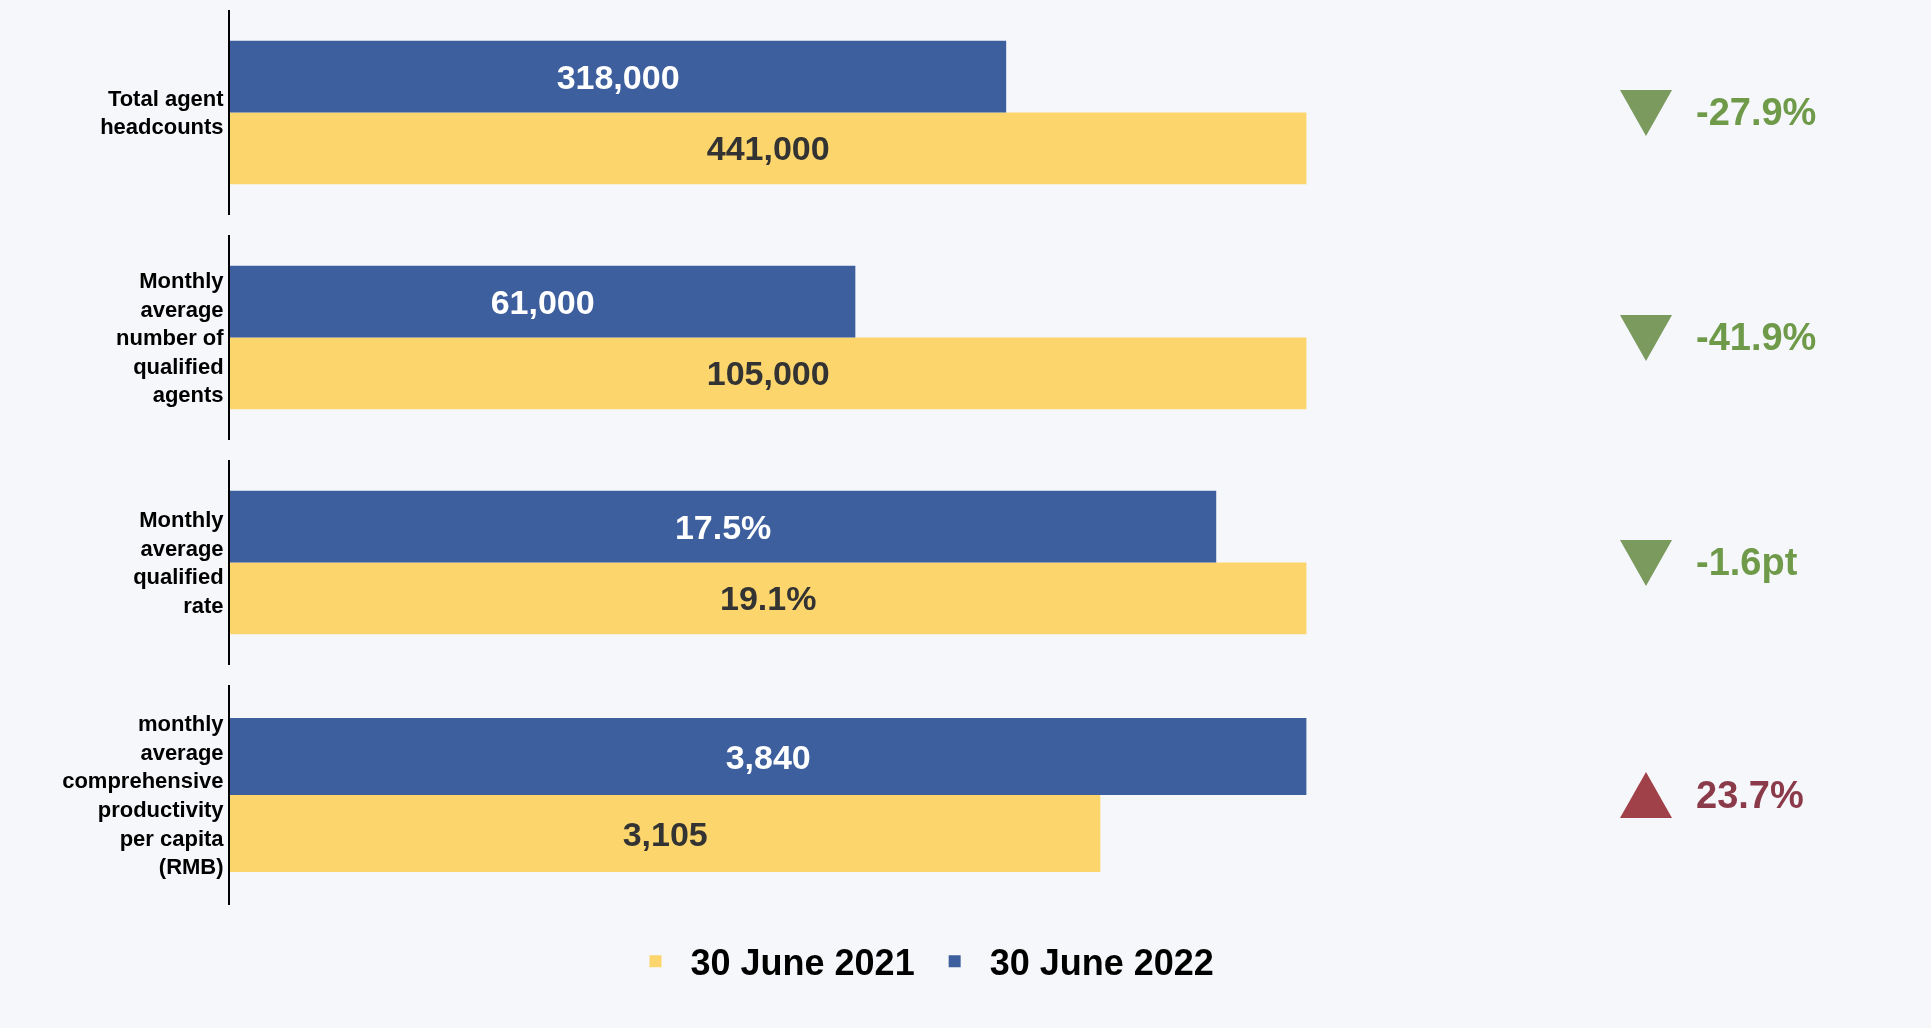 This screenshot has width=1931, height=1028. I want to click on data-label: 3,840, so click(768, 756).